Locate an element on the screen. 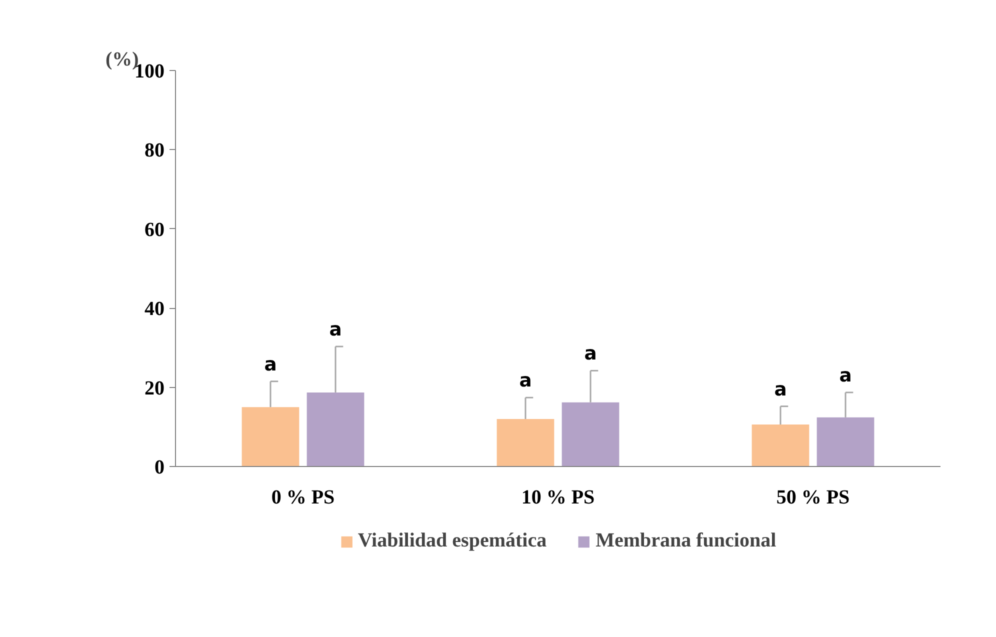 The image size is (996, 637). y-tick-label: 60 is located at coordinates (154, 229).